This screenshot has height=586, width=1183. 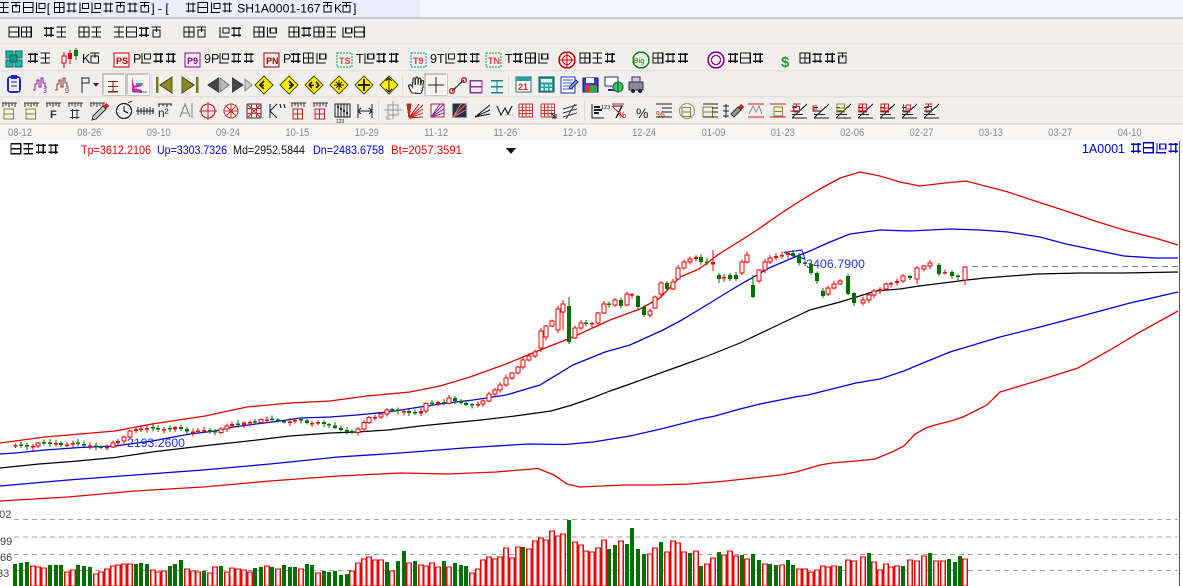 What do you see at coordinates (367, 133) in the screenshot?
I see `svg-text: 10-29` at bounding box center [367, 133].